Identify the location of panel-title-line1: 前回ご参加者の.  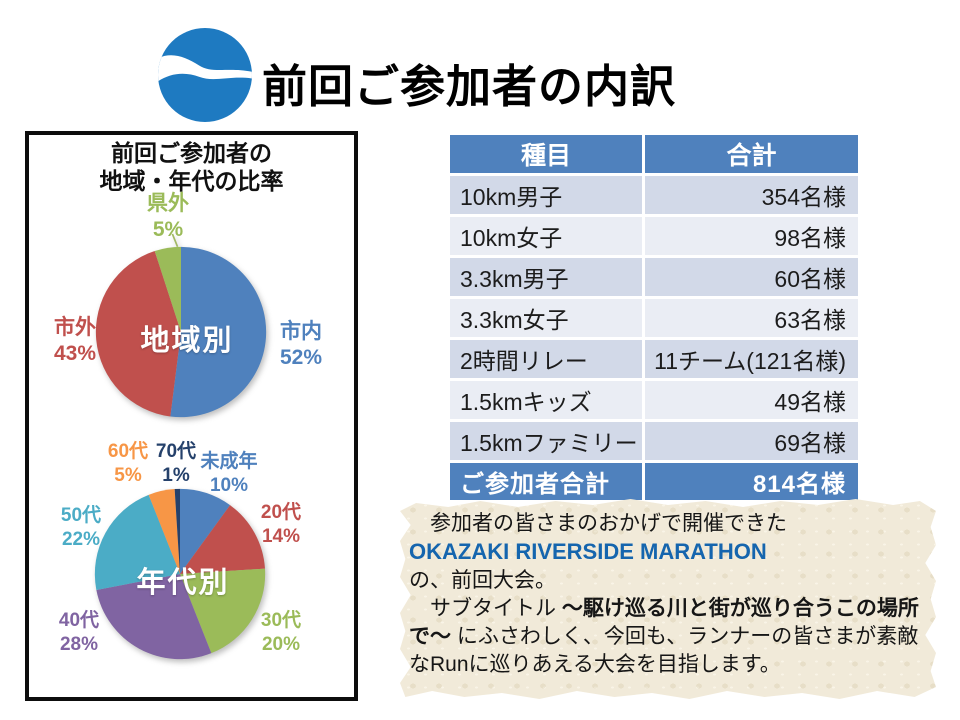
(191, 153).